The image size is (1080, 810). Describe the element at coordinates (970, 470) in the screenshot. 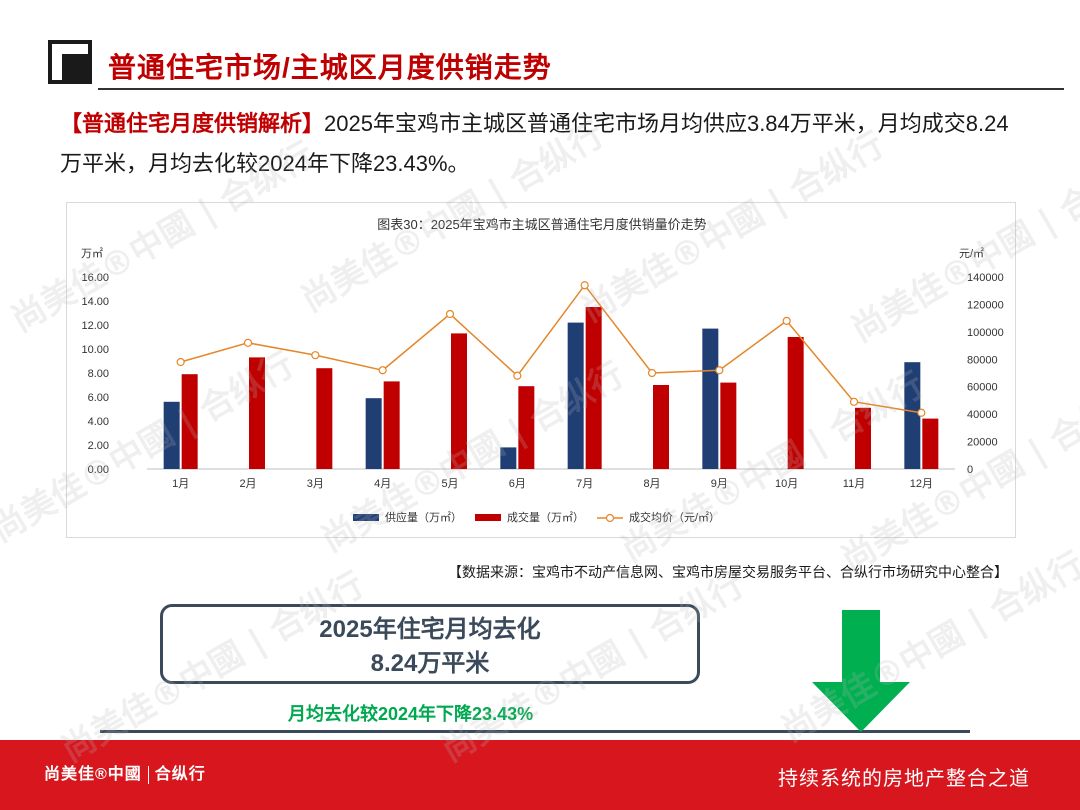

I see `right-tick-label: 0` at that location.